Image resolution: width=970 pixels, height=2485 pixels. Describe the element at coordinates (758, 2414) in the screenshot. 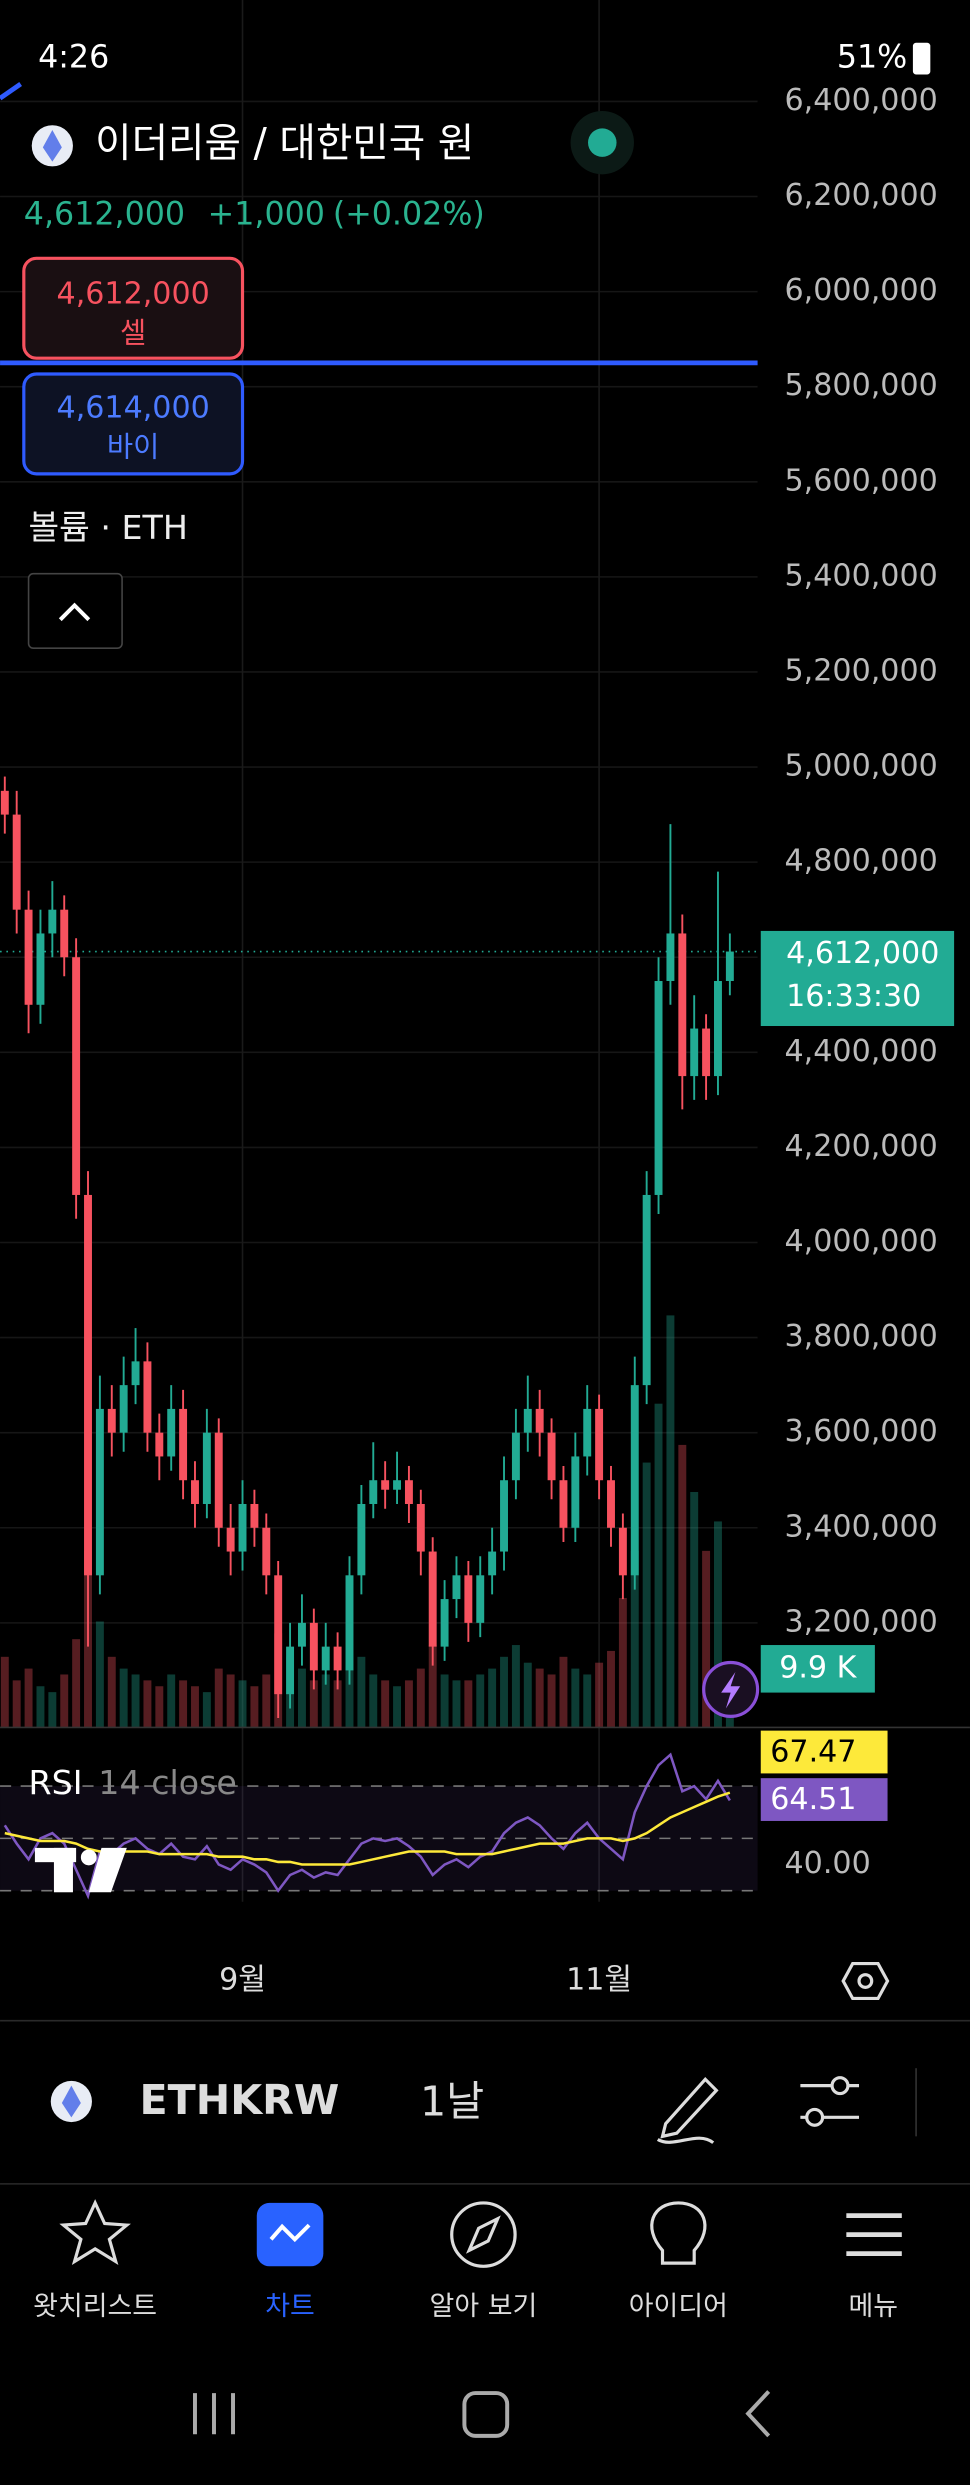

I see `back-button` at that location.